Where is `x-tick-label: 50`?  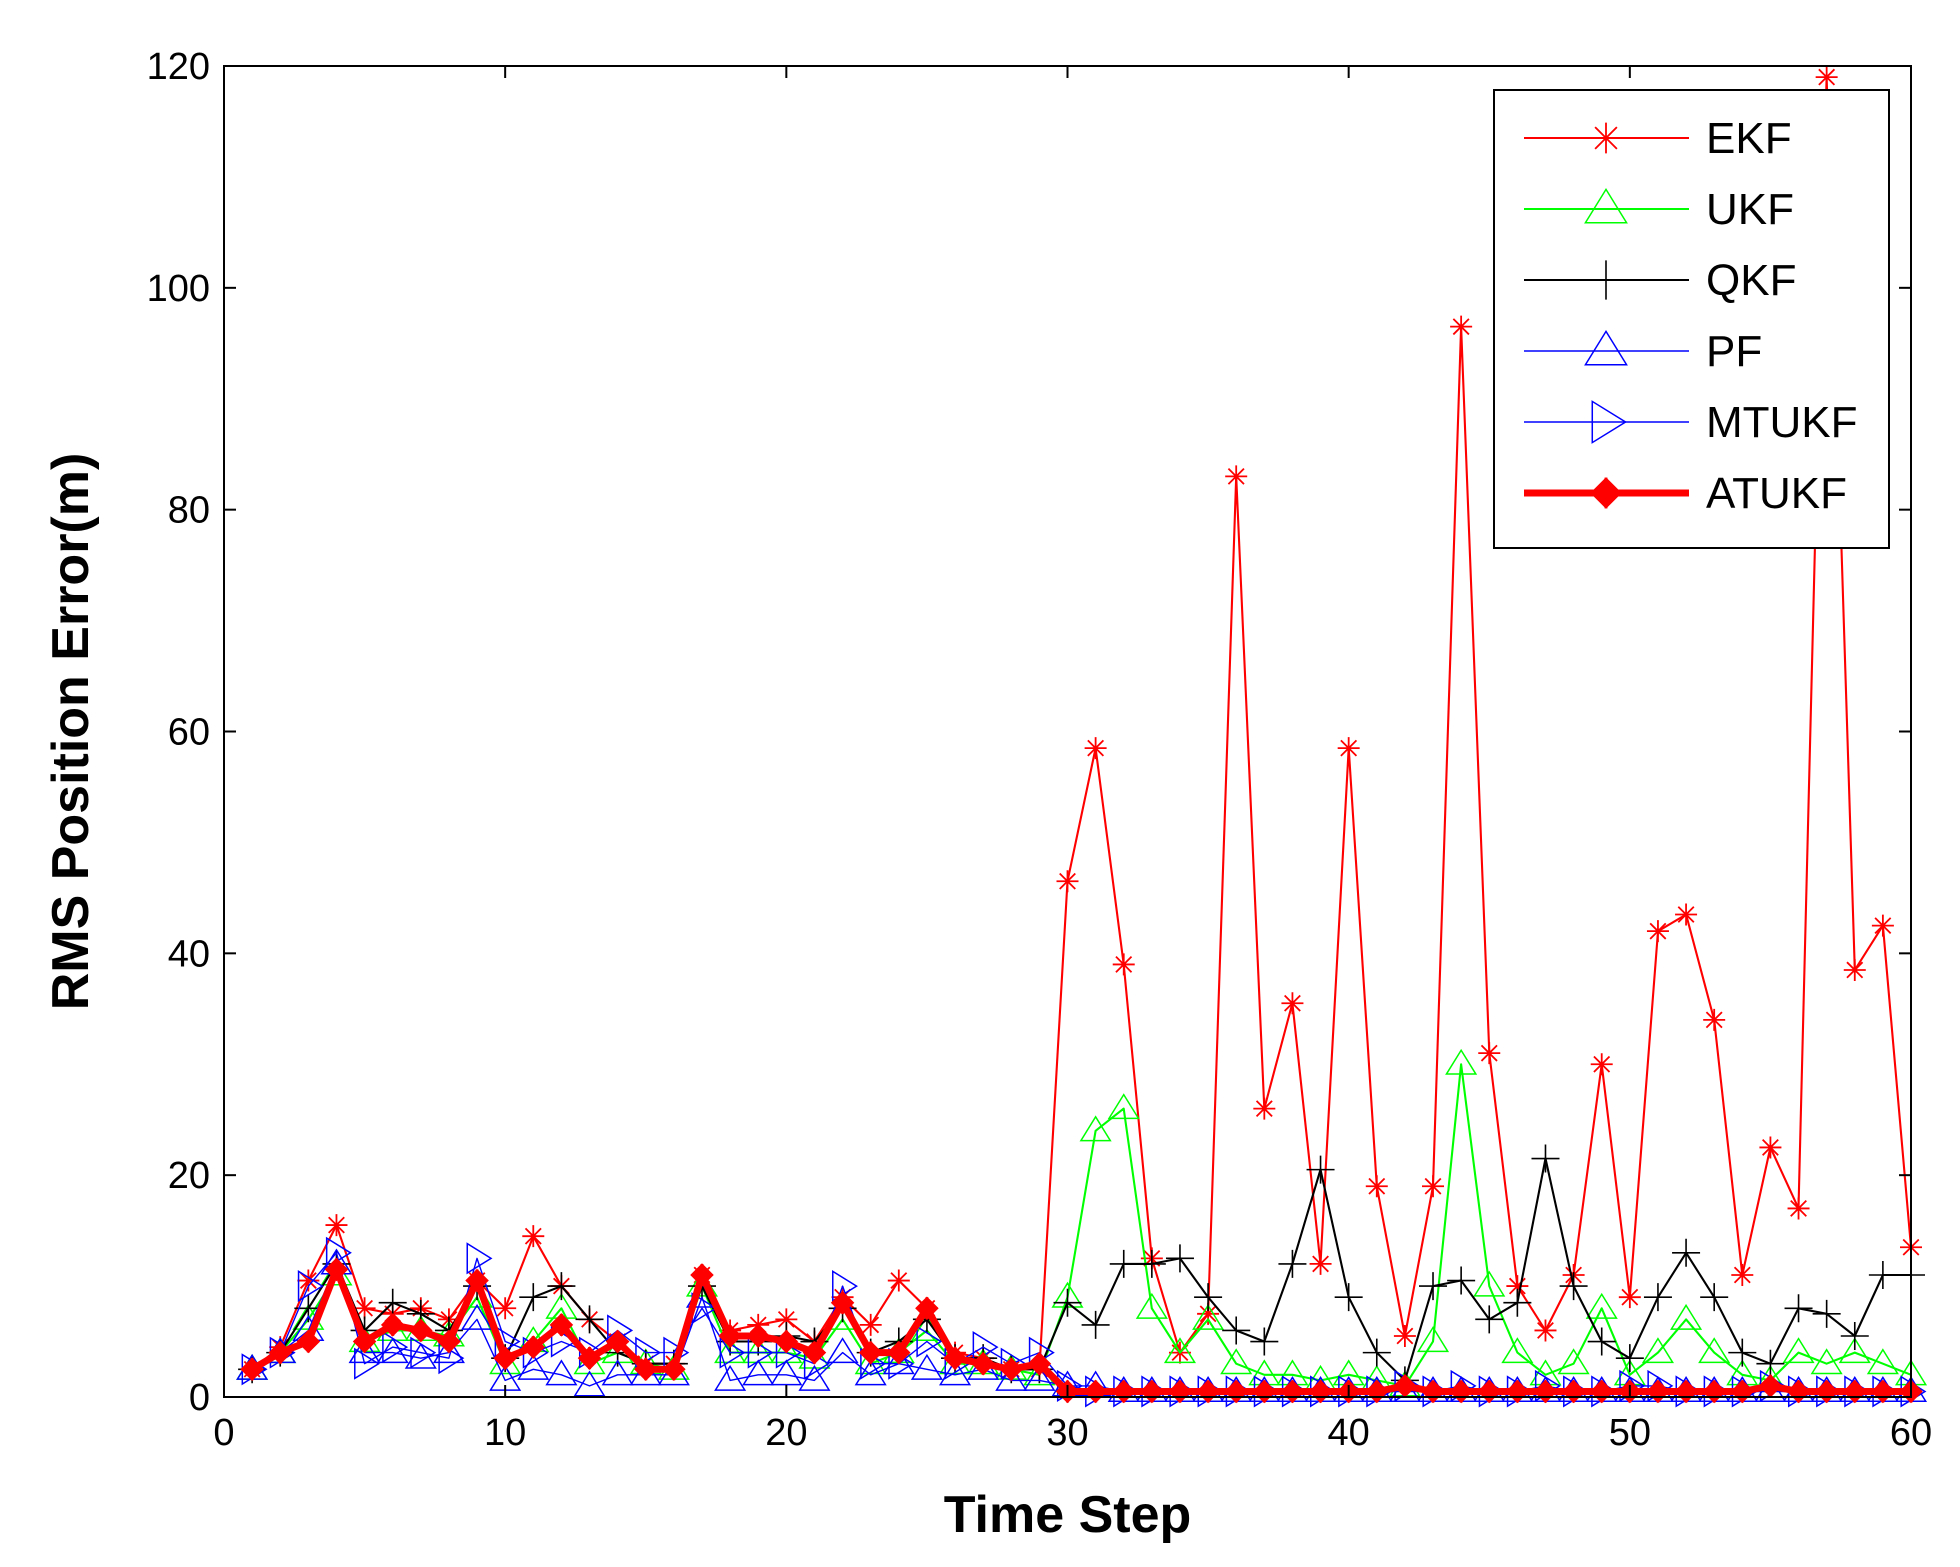 x-tick-label: 50 is located at coordinates (1630, 1433).